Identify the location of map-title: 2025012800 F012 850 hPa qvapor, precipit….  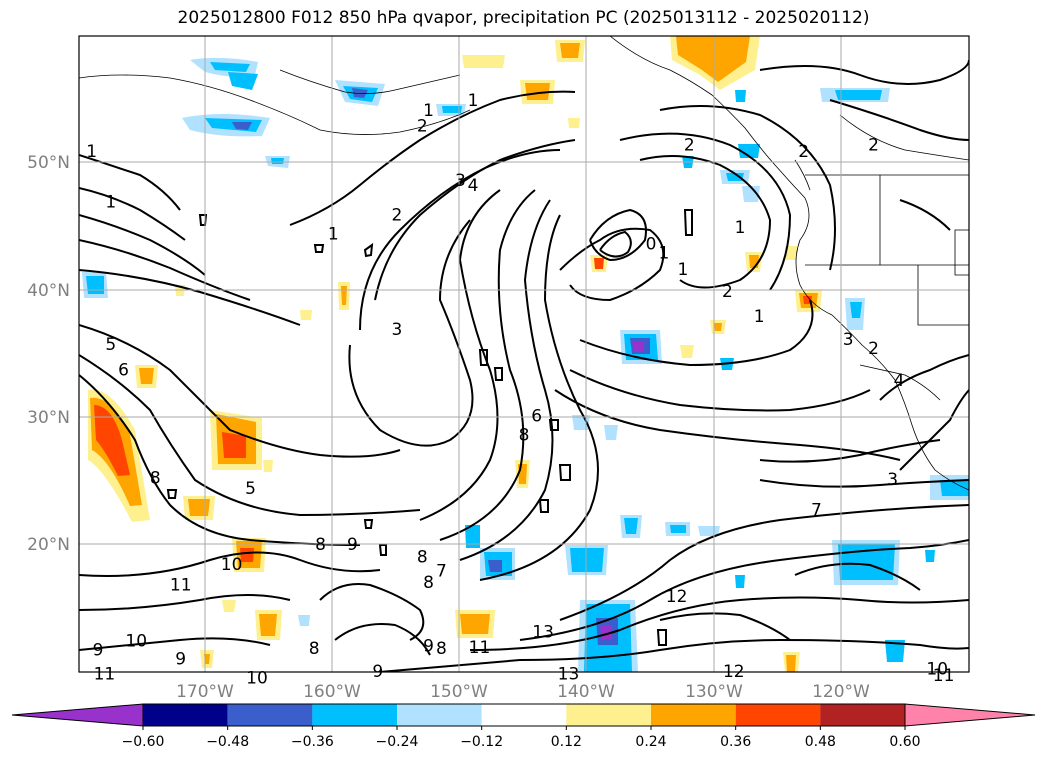
(523, 18).